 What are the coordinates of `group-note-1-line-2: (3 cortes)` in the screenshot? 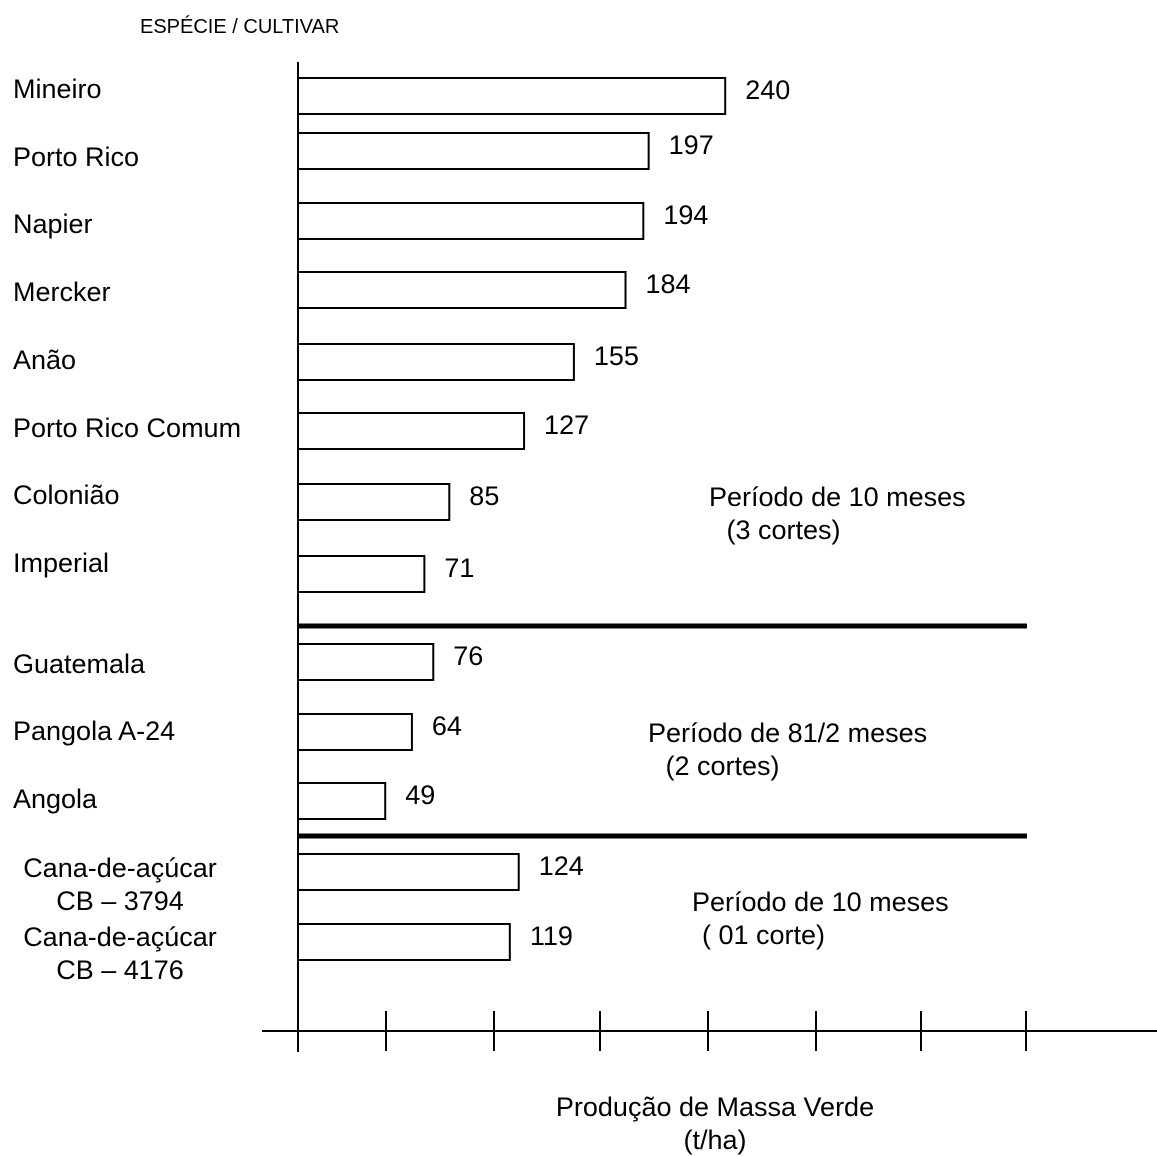 It's located at (780, 529).